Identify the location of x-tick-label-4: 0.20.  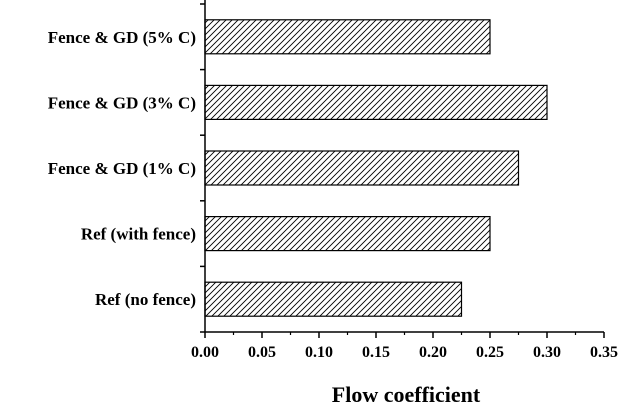
(433, 352).